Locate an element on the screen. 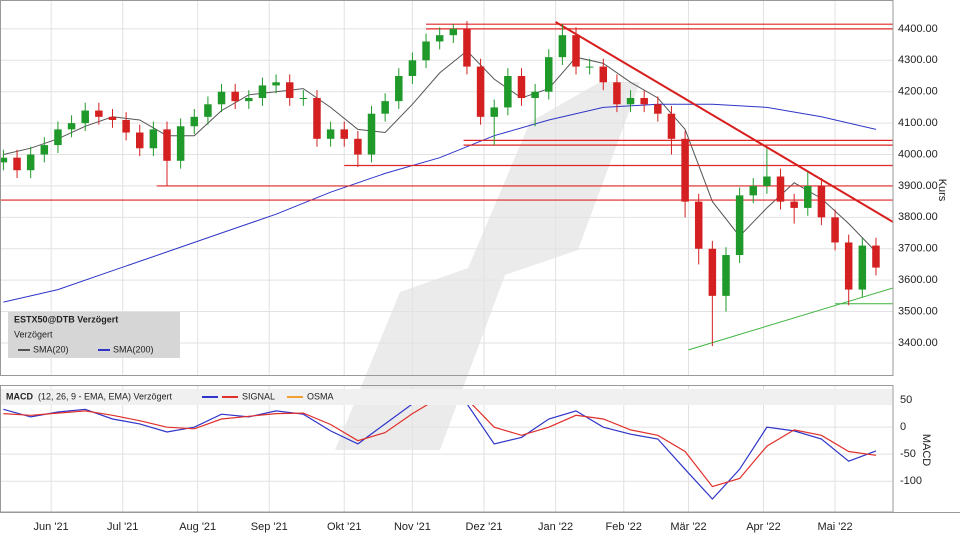 Image resolution: width=960 pixels, height=540 pixels. x-tick-label: Mär '22 is located at coordinates (688, 527).